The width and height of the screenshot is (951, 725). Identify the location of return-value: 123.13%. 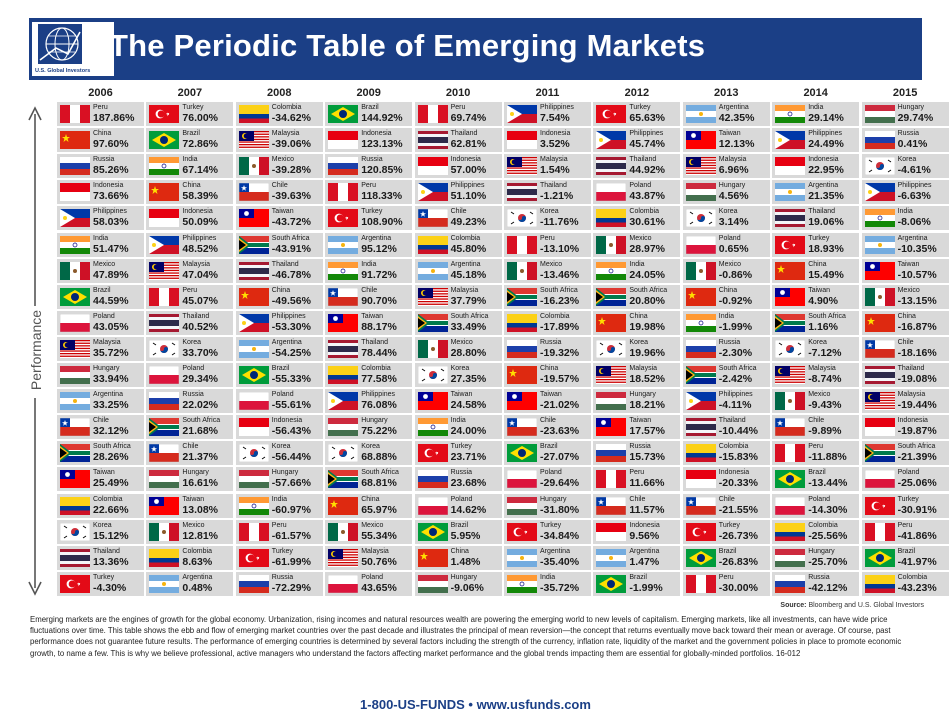
(382, 144).